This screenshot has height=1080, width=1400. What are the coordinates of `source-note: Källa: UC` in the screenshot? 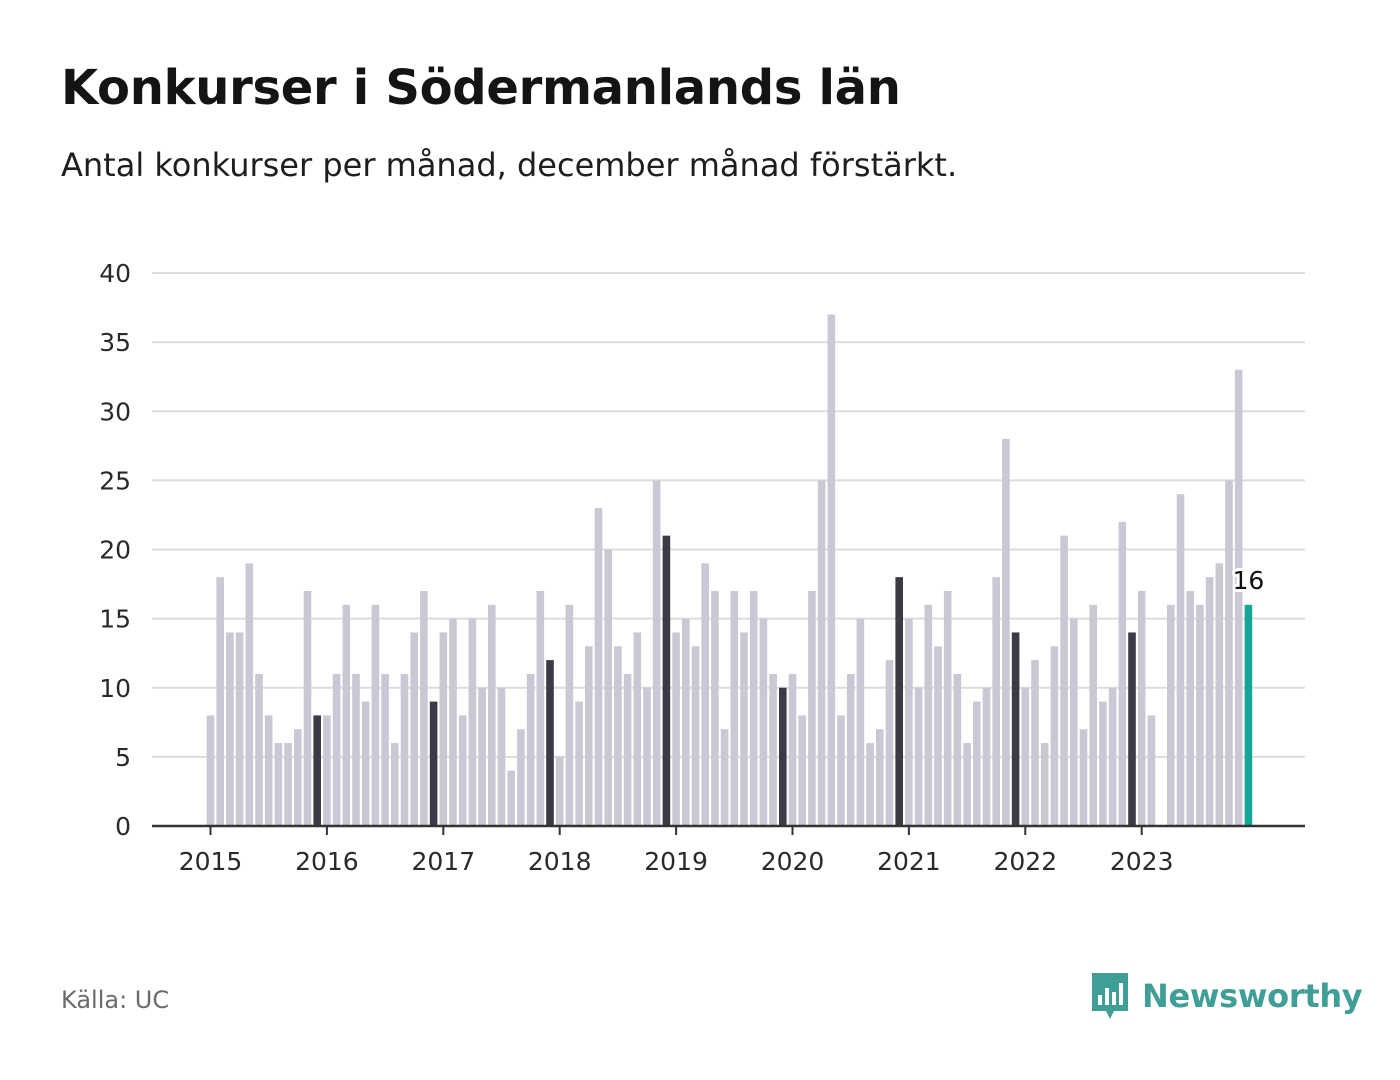 It's located at (115, 1000).